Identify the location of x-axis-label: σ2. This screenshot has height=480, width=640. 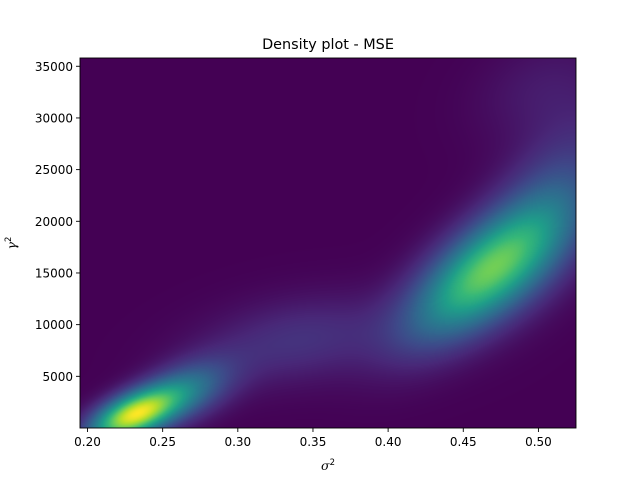
(328, 465).